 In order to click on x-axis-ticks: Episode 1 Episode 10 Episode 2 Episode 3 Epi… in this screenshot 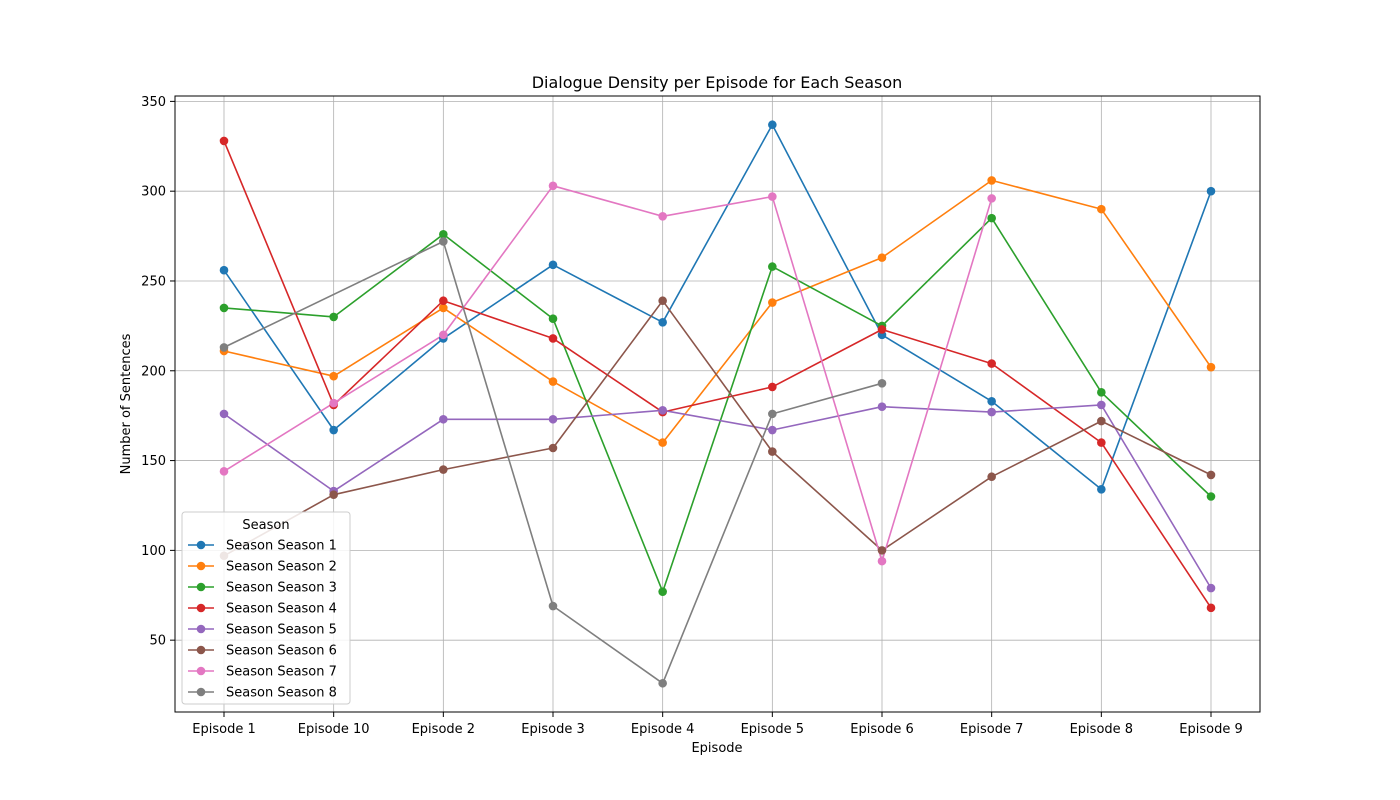, I will do `click(717, 724)`.